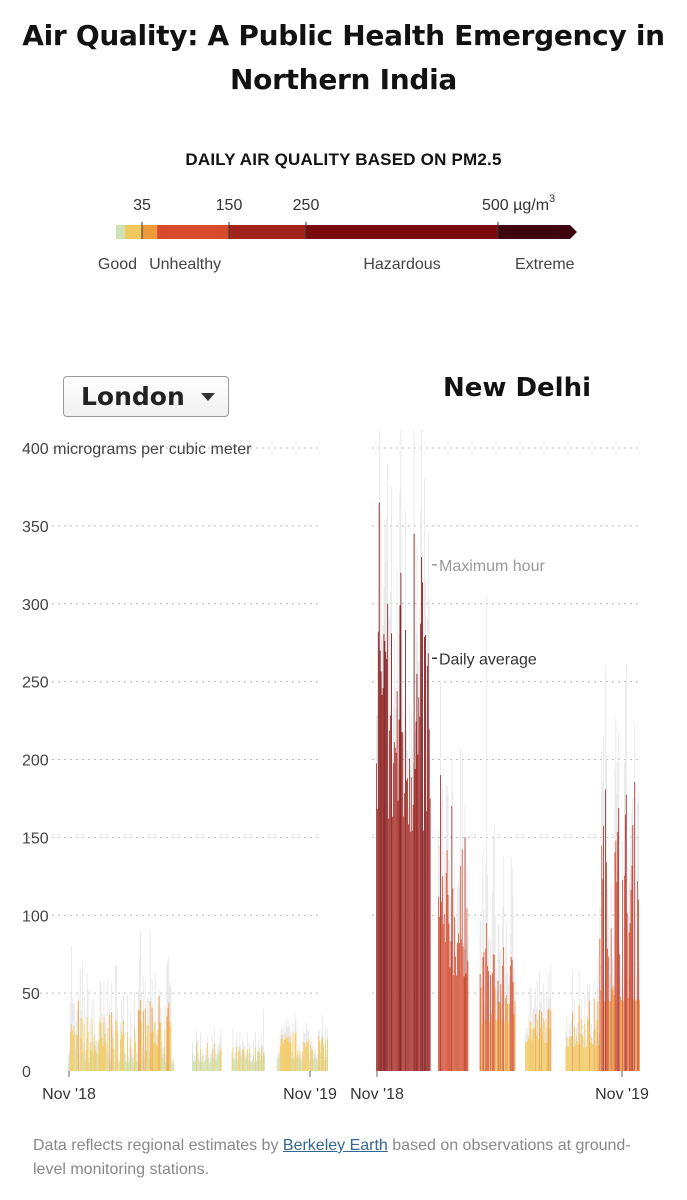 The width and height of the screenshot is (687, 1200). Describe the element at coordinates (137, 449) in the screenshot. I see `y-tick-label: 400 micrograms per cubic meter` at that location.